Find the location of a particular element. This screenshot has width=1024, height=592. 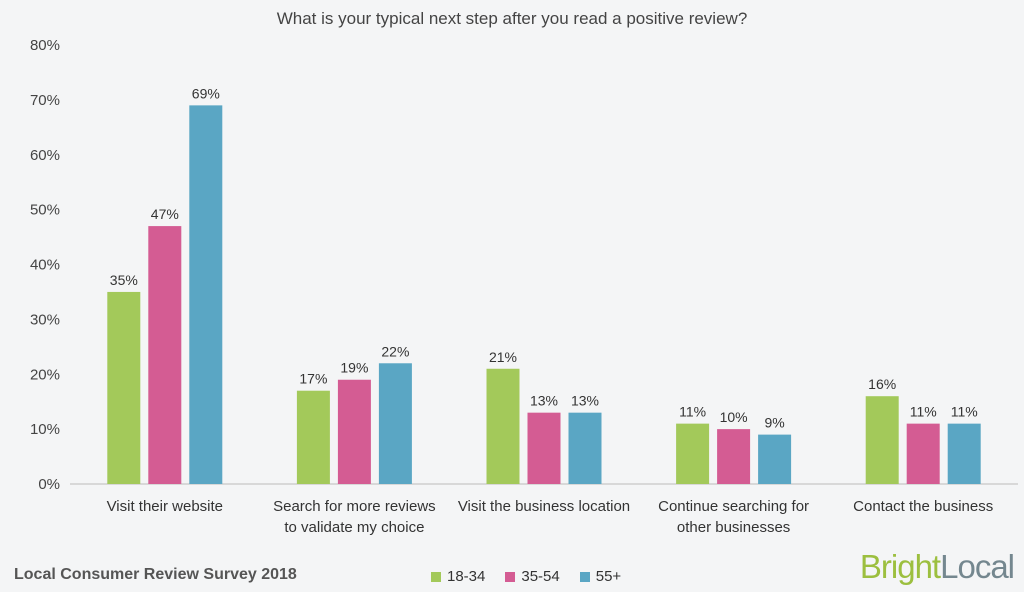

data-label: 16% is located at coordinates (882, 384).